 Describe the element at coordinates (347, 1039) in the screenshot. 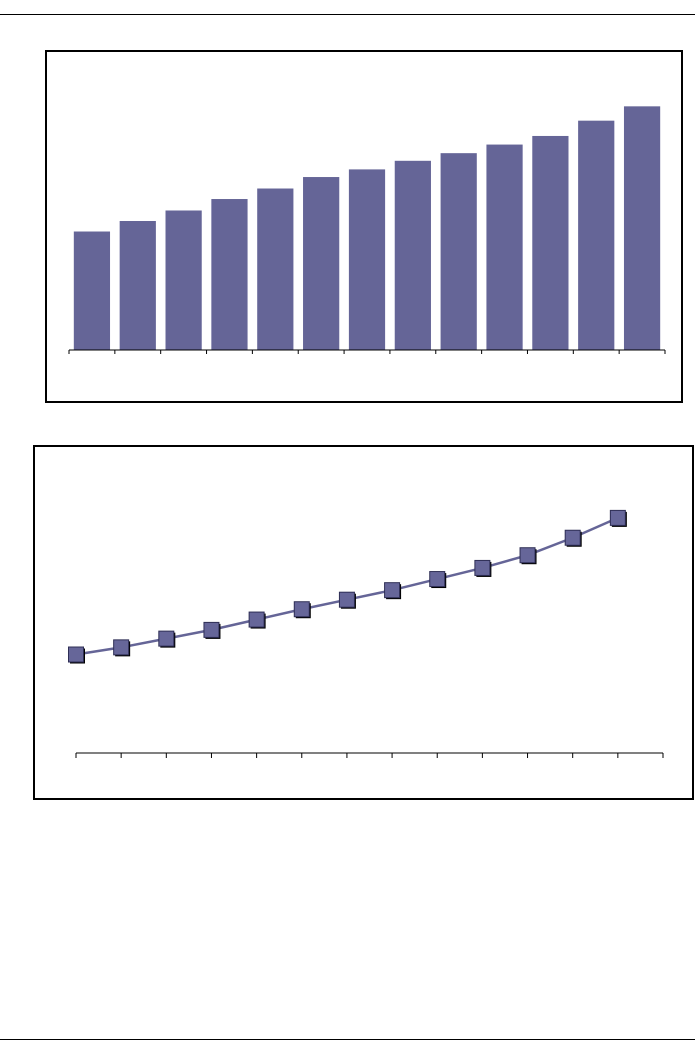

I see `bottom-rule` at that location.